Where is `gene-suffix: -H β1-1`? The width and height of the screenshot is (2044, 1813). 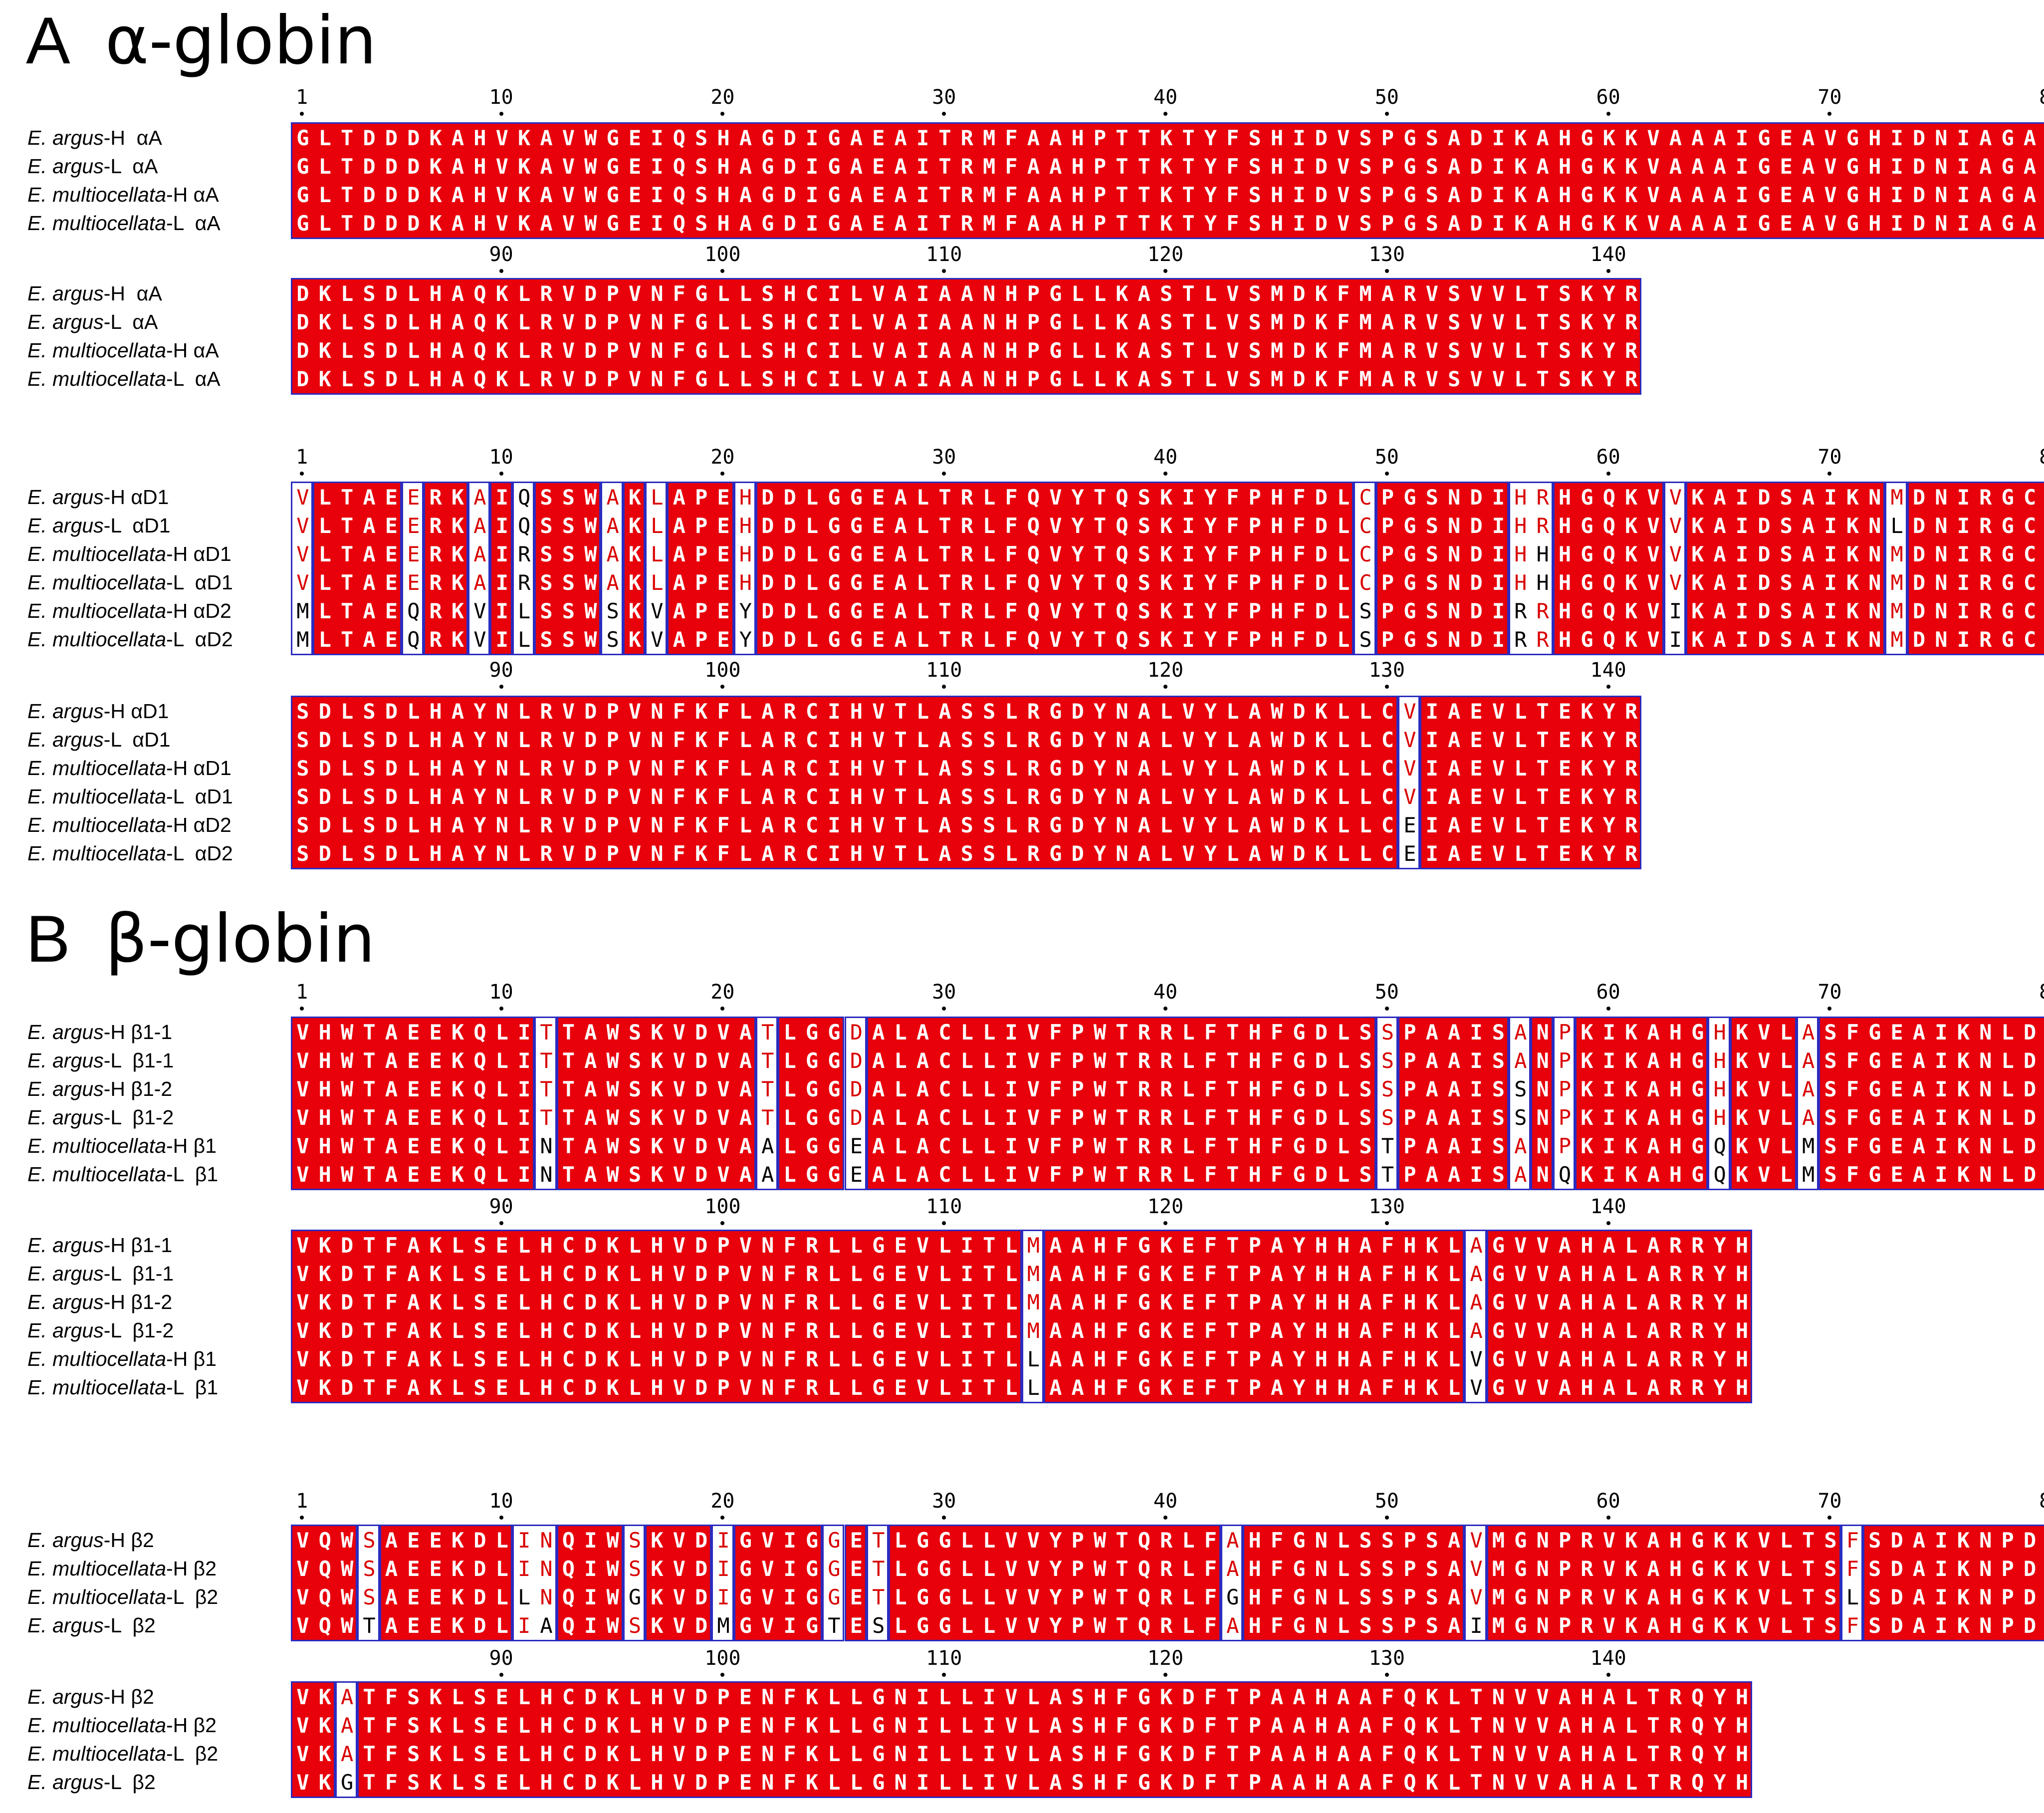 gene-suffix: -H β1-1 is located at coordinates (138, 1245).